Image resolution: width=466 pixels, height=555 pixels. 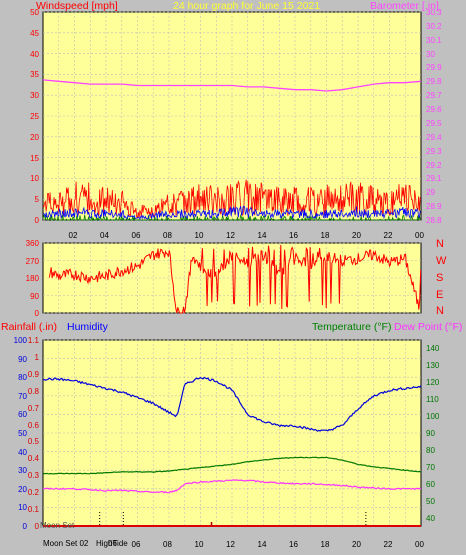 I want to click on barometer-tick-label: 30.3, so click(x=434, y=12).